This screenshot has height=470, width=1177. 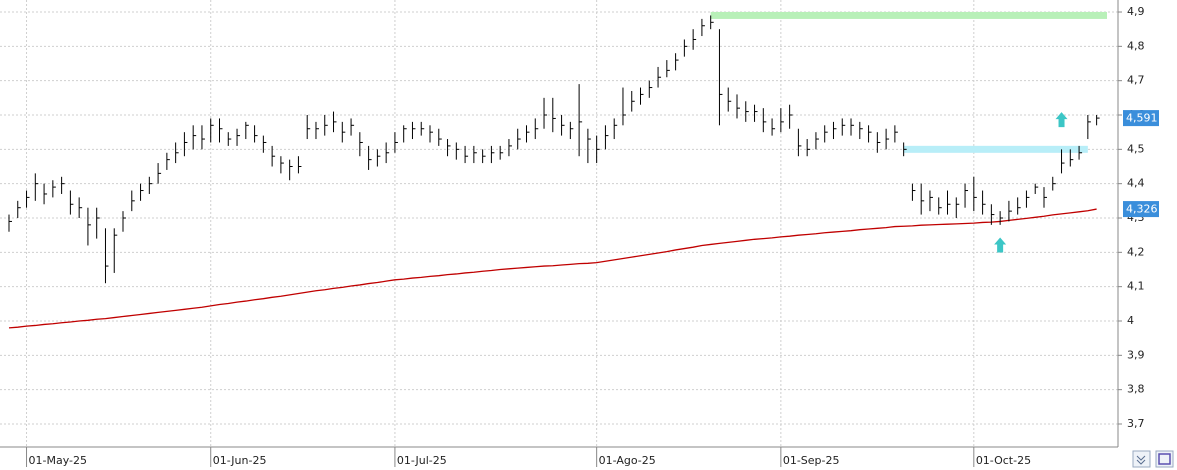 I want to click on y-tick-label: 3,7, so click(x=1136, y=423).